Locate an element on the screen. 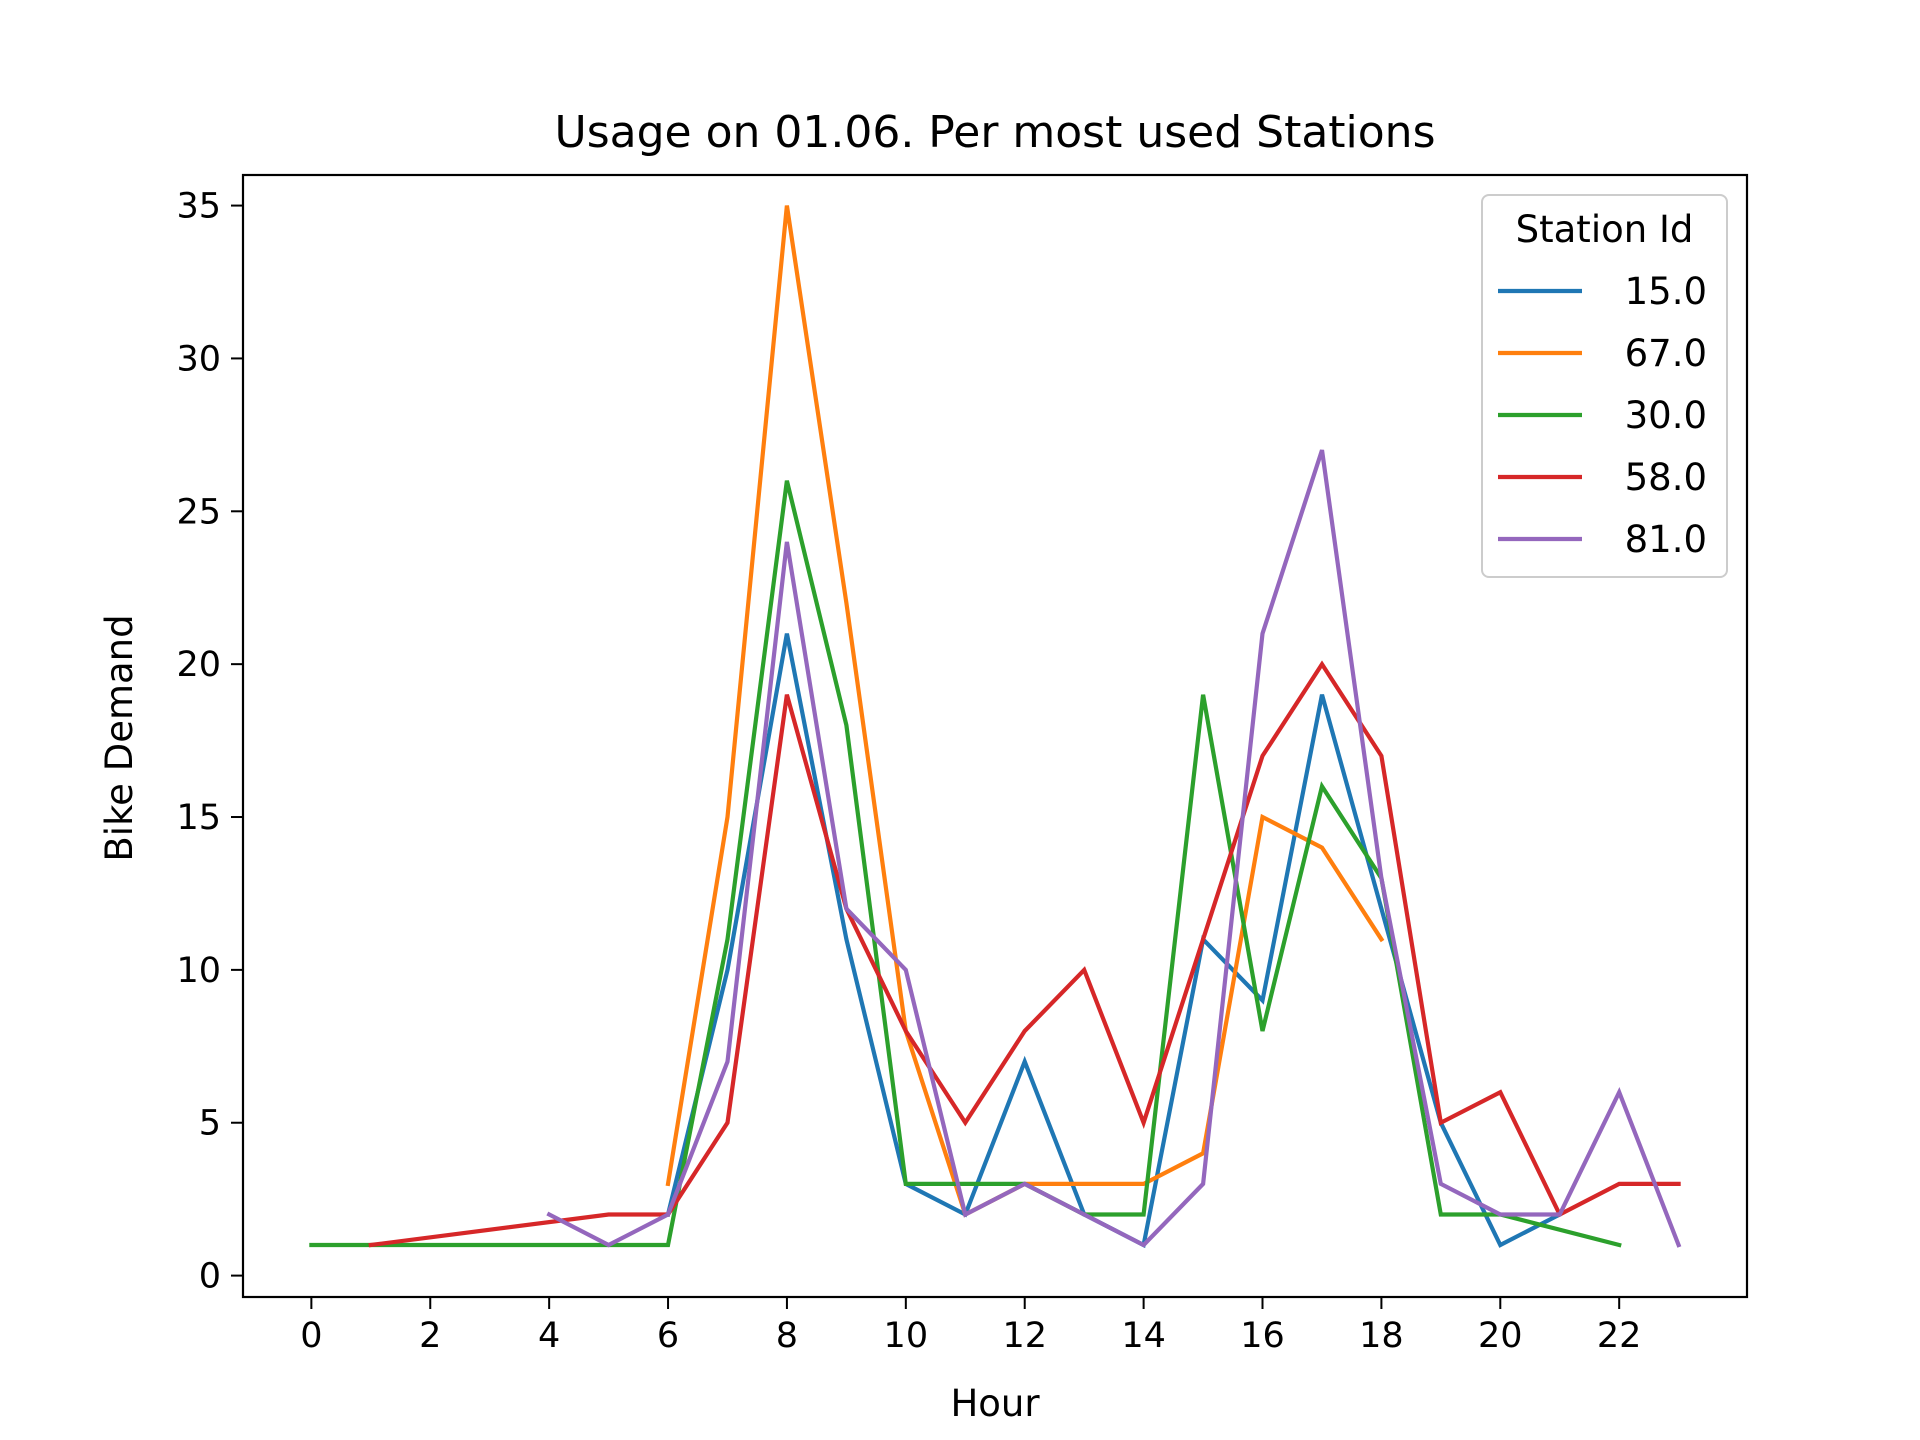 The image size is (1920, 1440). legend-label-58-0: 58.0 is located at coordinates (1666, 477).